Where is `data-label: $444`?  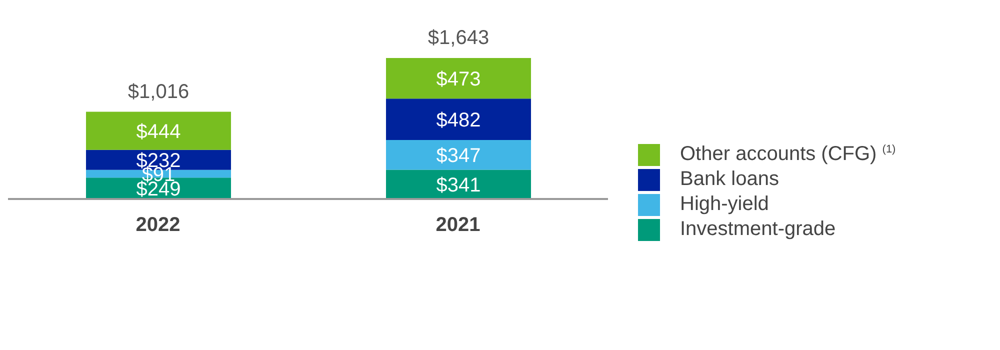 data-label: $444 is located at coordinates (158, 131).